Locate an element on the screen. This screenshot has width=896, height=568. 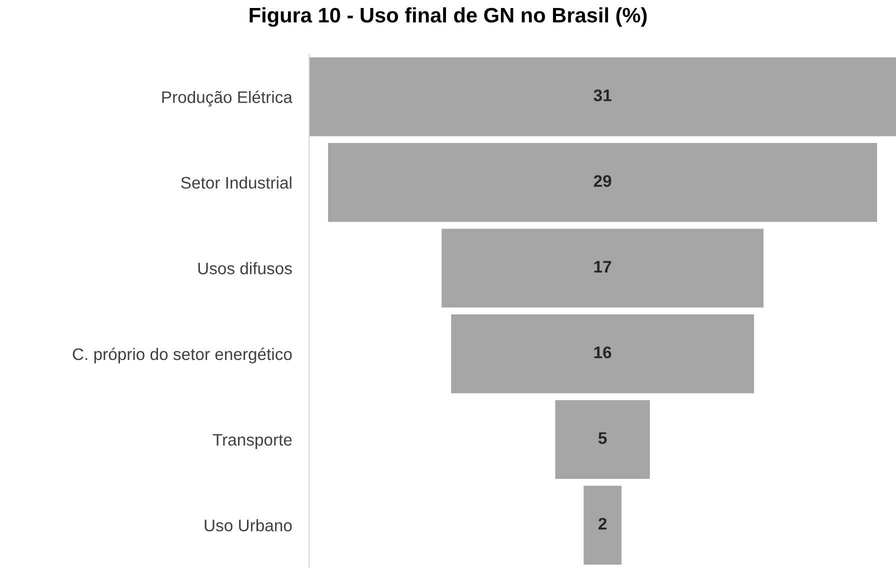
data-label: 17 is located at coordinates (603, 266).